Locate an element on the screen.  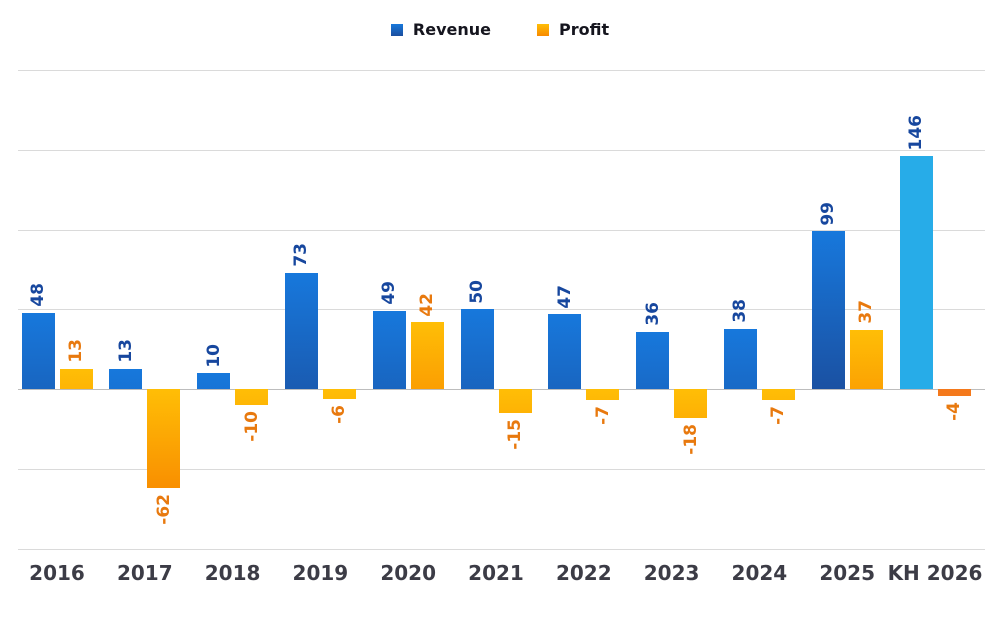
x-axis-label-2023: 2023 is located at coordinates (671, 573).